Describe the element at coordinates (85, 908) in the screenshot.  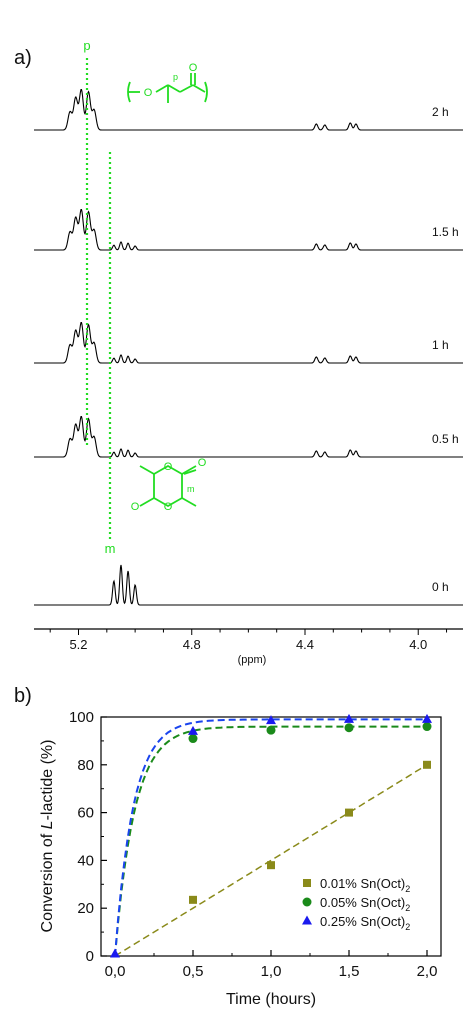
I see `y-tick-label: 20` at that location.